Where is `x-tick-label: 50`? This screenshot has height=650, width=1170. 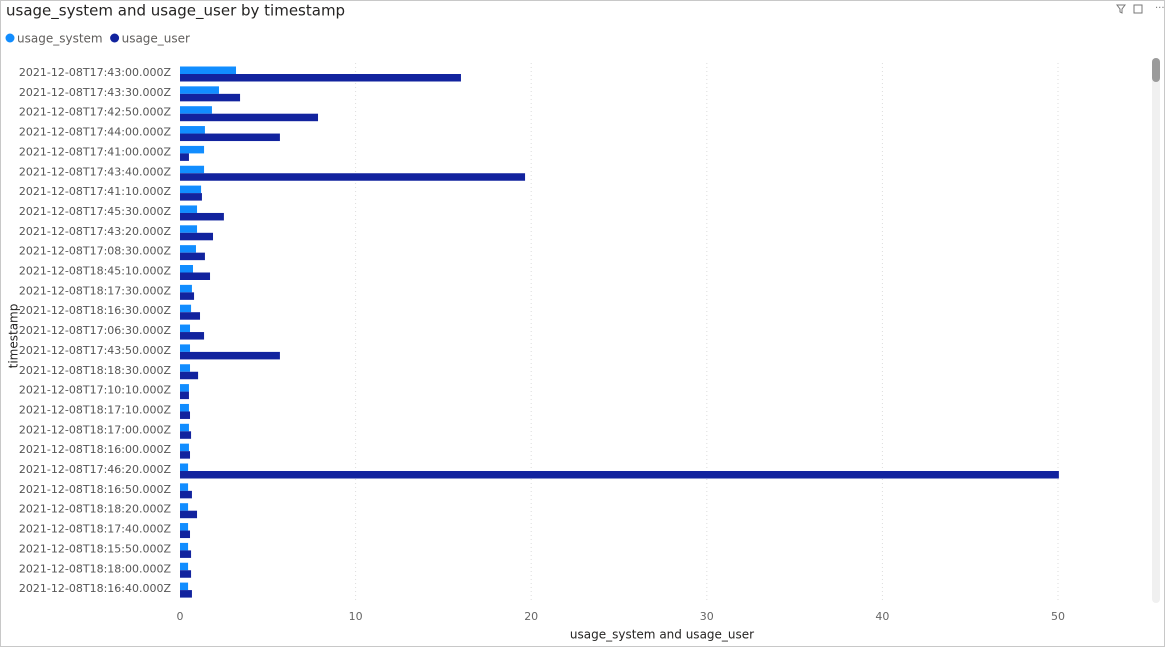 x-tick-label: 50 is located at coordinates (1058, 616).